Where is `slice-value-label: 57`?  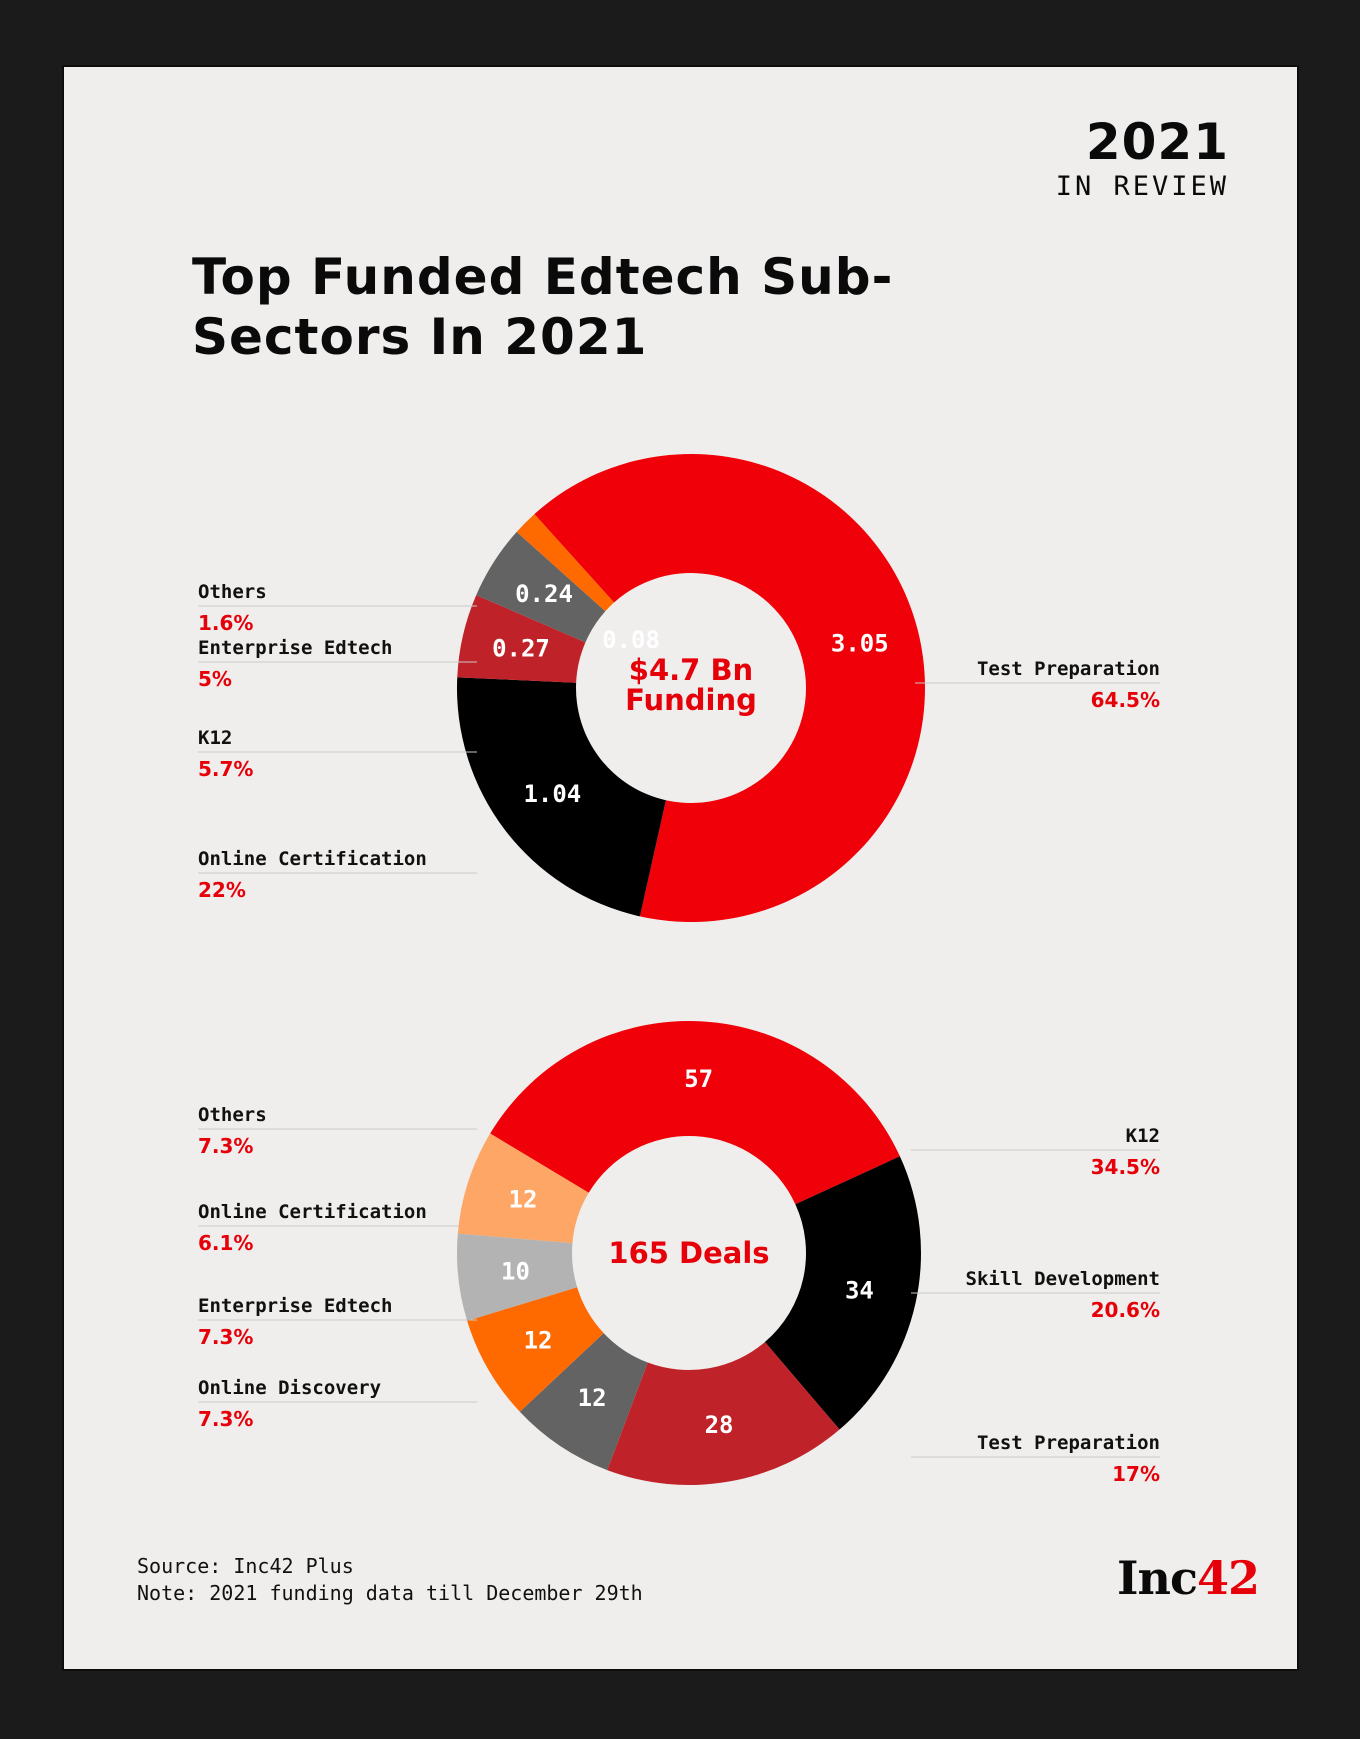 slice-value-label: 57 is located at coordinates (698, 1079).